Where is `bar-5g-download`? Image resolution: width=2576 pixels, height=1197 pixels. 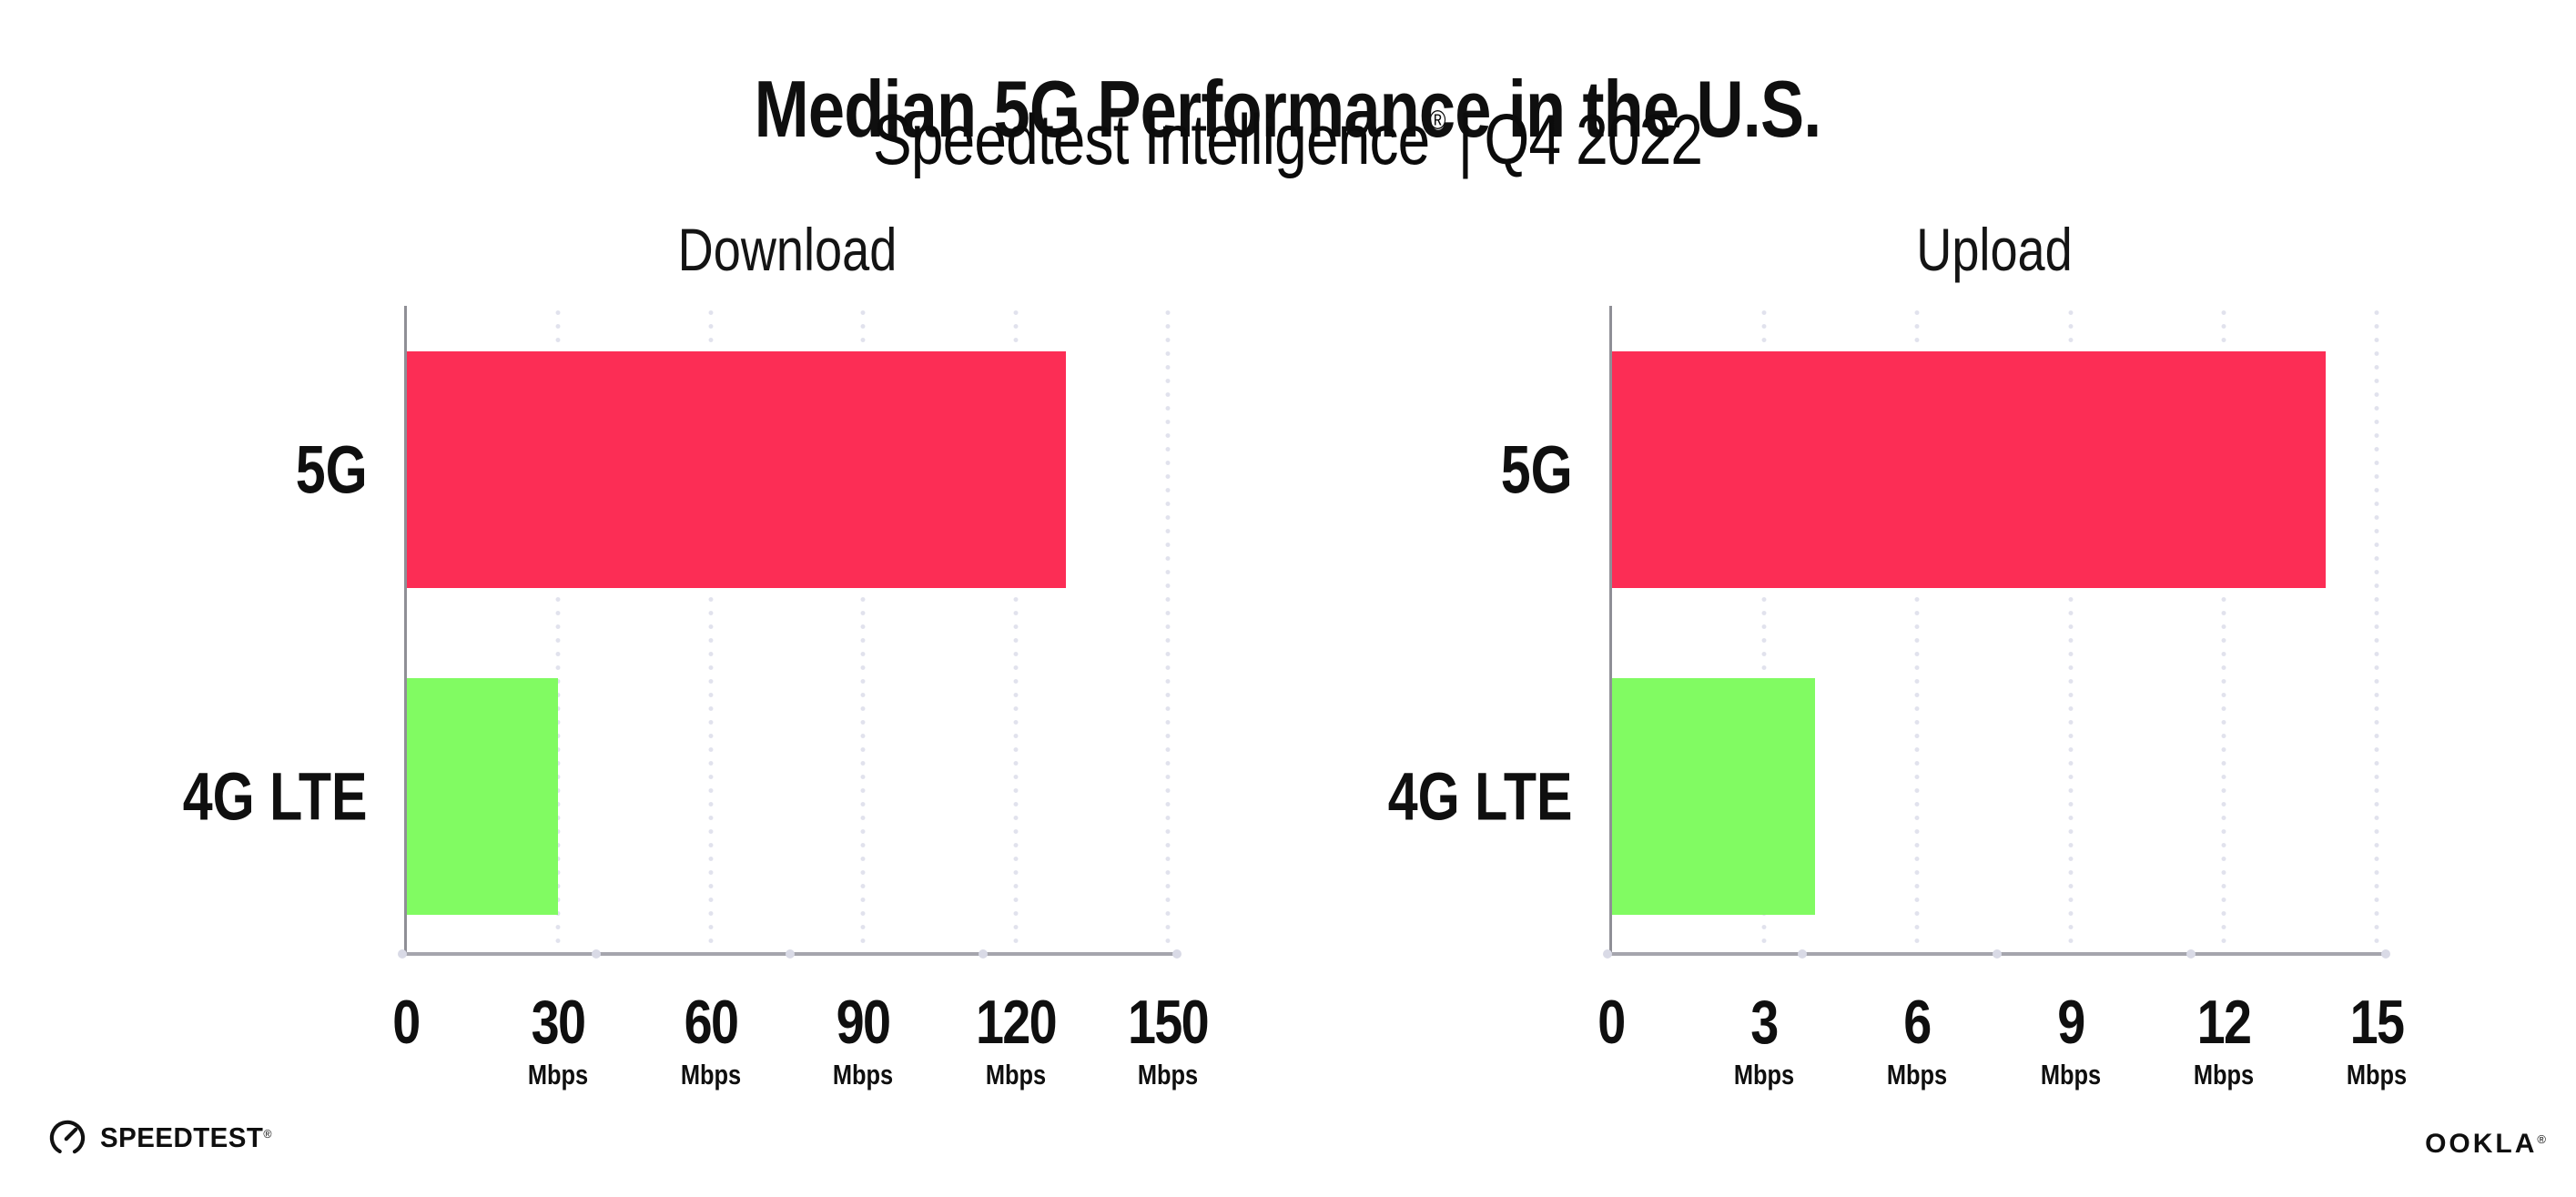
bar-5g-download is located at coordinates (736, 470).